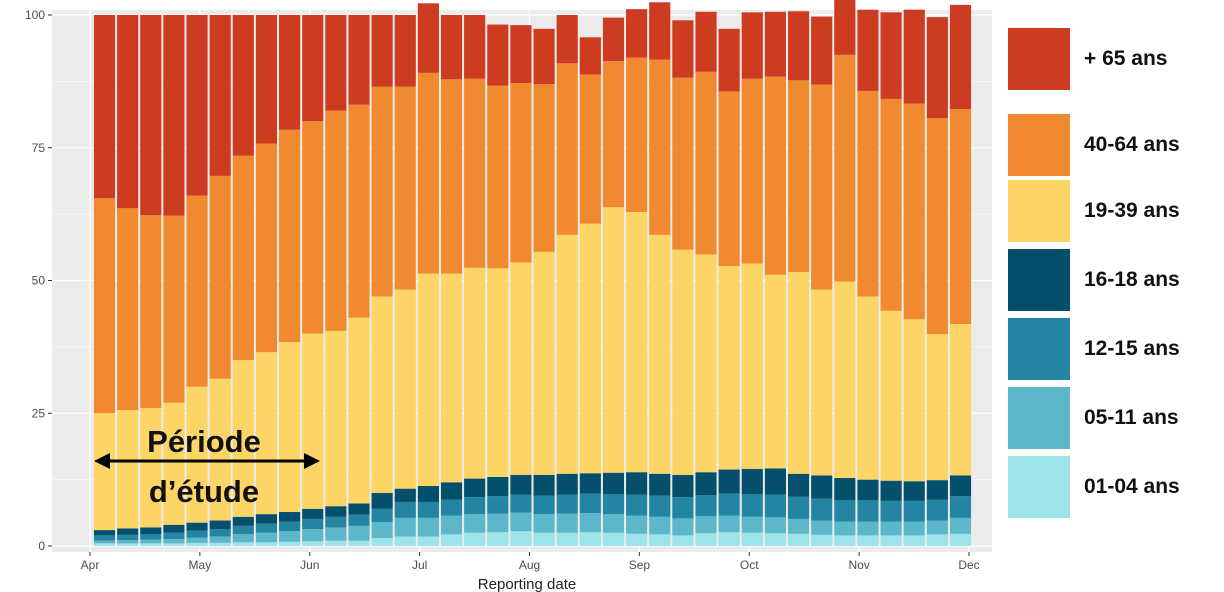 The image size is (1224, 592). What do you see at coordinates (39, 281) in the screenshot?
I see `y-tick-label: 50` at bounding box center [39, 281].